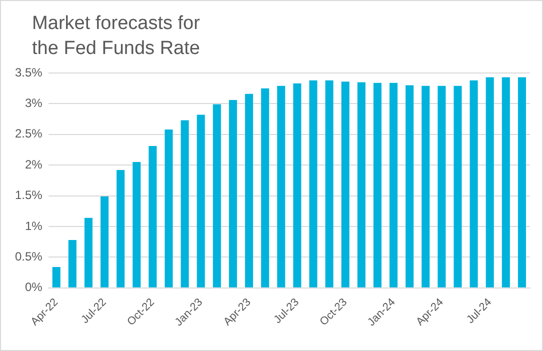 The width and height of the screenshot is (543, 351). Describe the element at coordinates (28, 72) in the screenshot. I see `y-tick-label: 3.5%` at that location.